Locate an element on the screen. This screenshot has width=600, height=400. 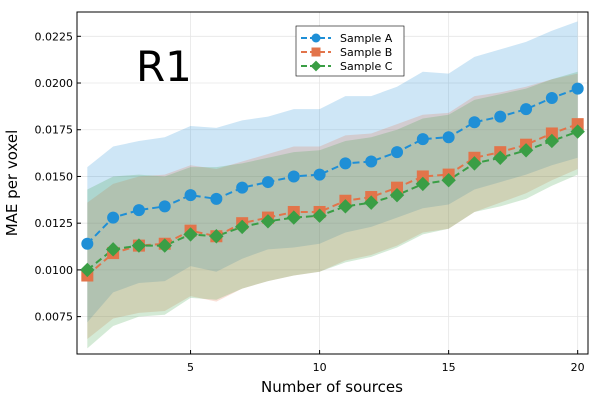
x-tick-label: 15 is located at coordinates (449, 367).